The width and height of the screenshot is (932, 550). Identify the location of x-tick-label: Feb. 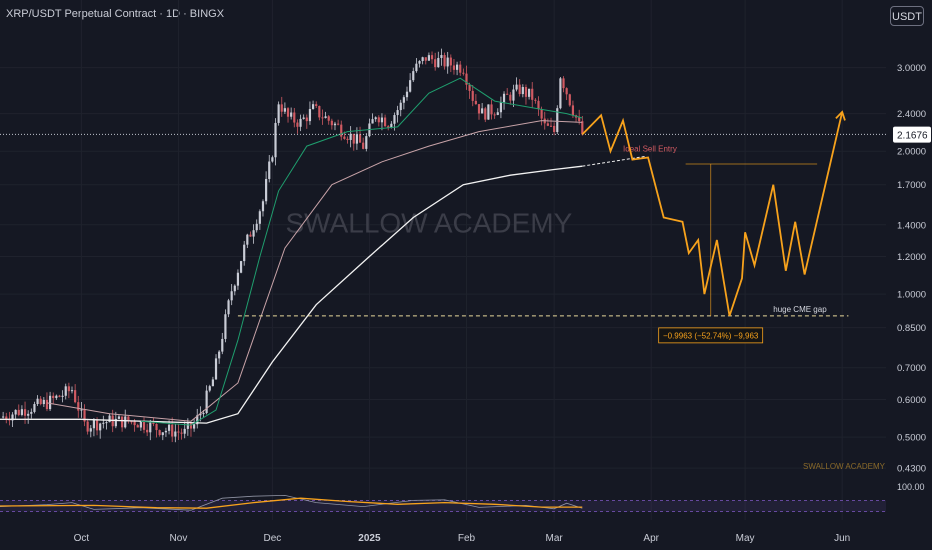
(467, 538).